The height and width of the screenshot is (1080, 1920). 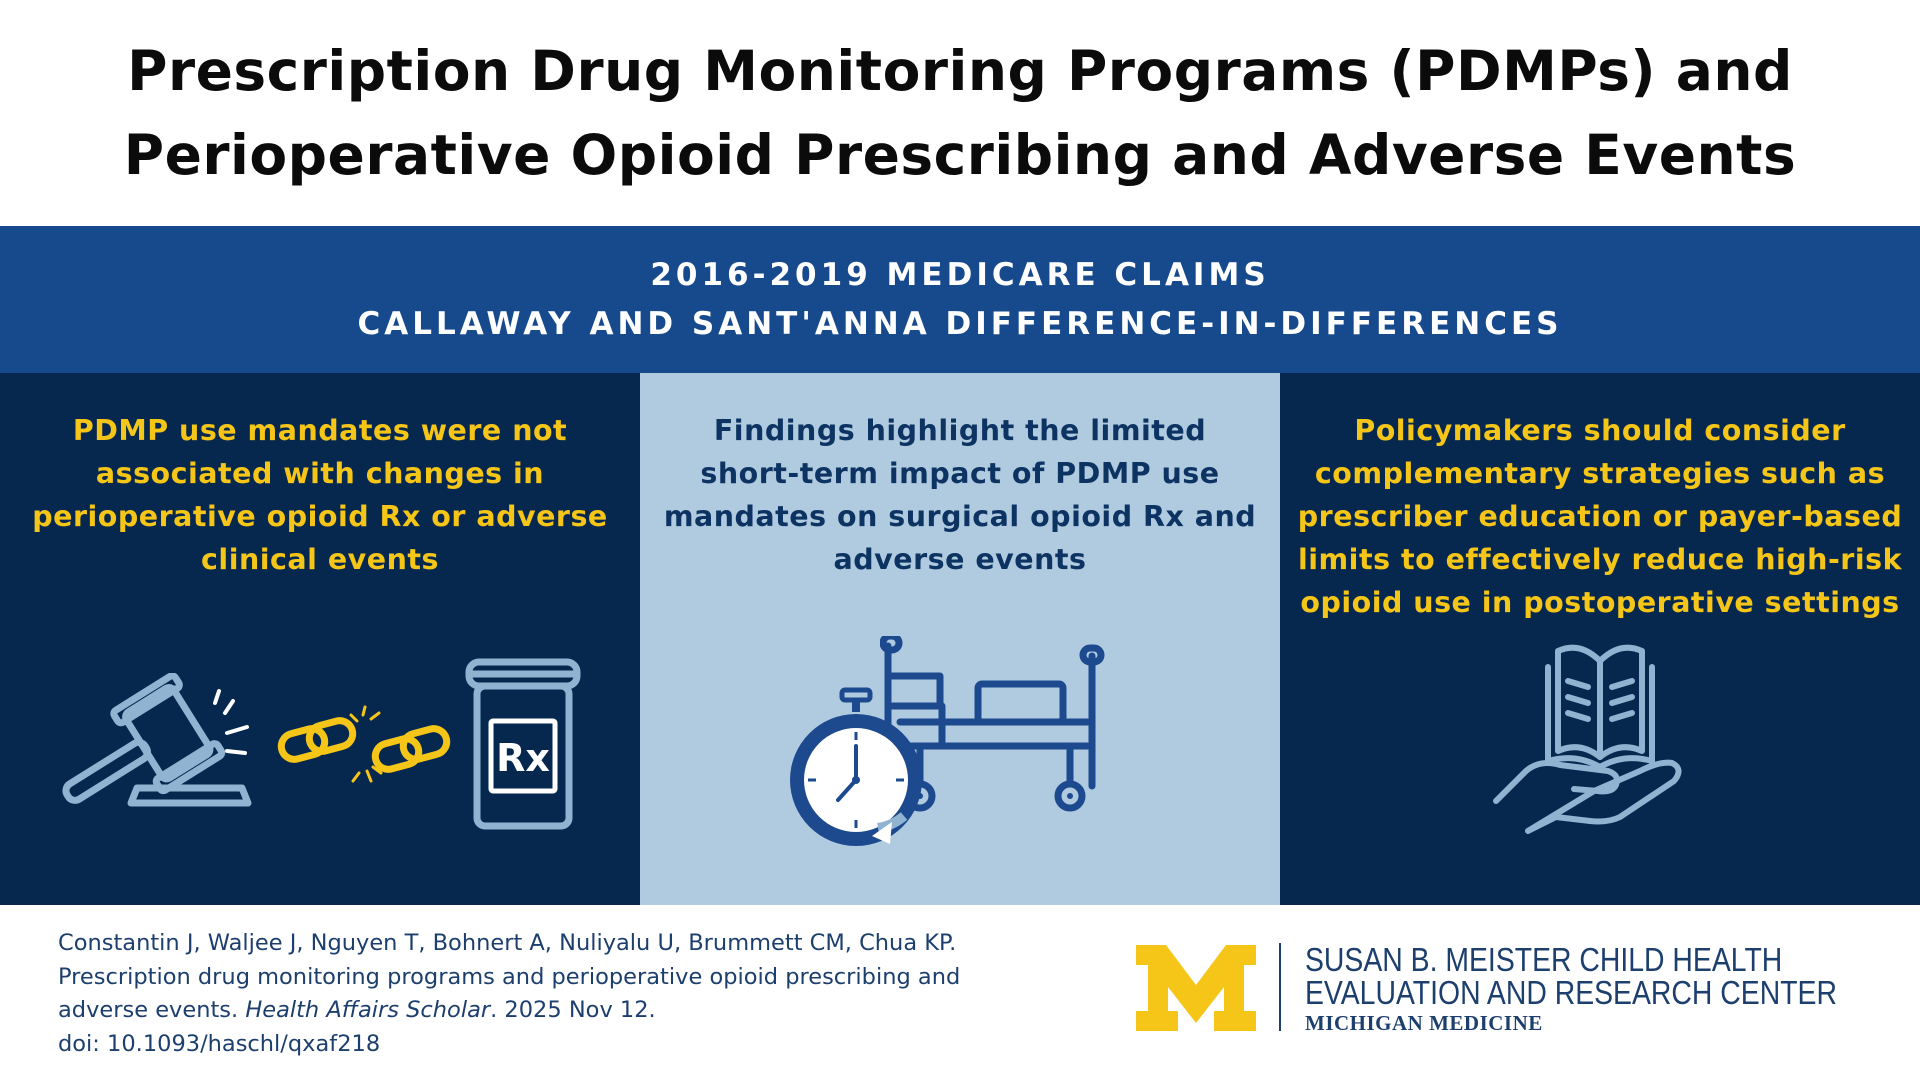 I want to click on panel-right-line: limits to effectively reduce high-risk, so click(x=1600, y=559).